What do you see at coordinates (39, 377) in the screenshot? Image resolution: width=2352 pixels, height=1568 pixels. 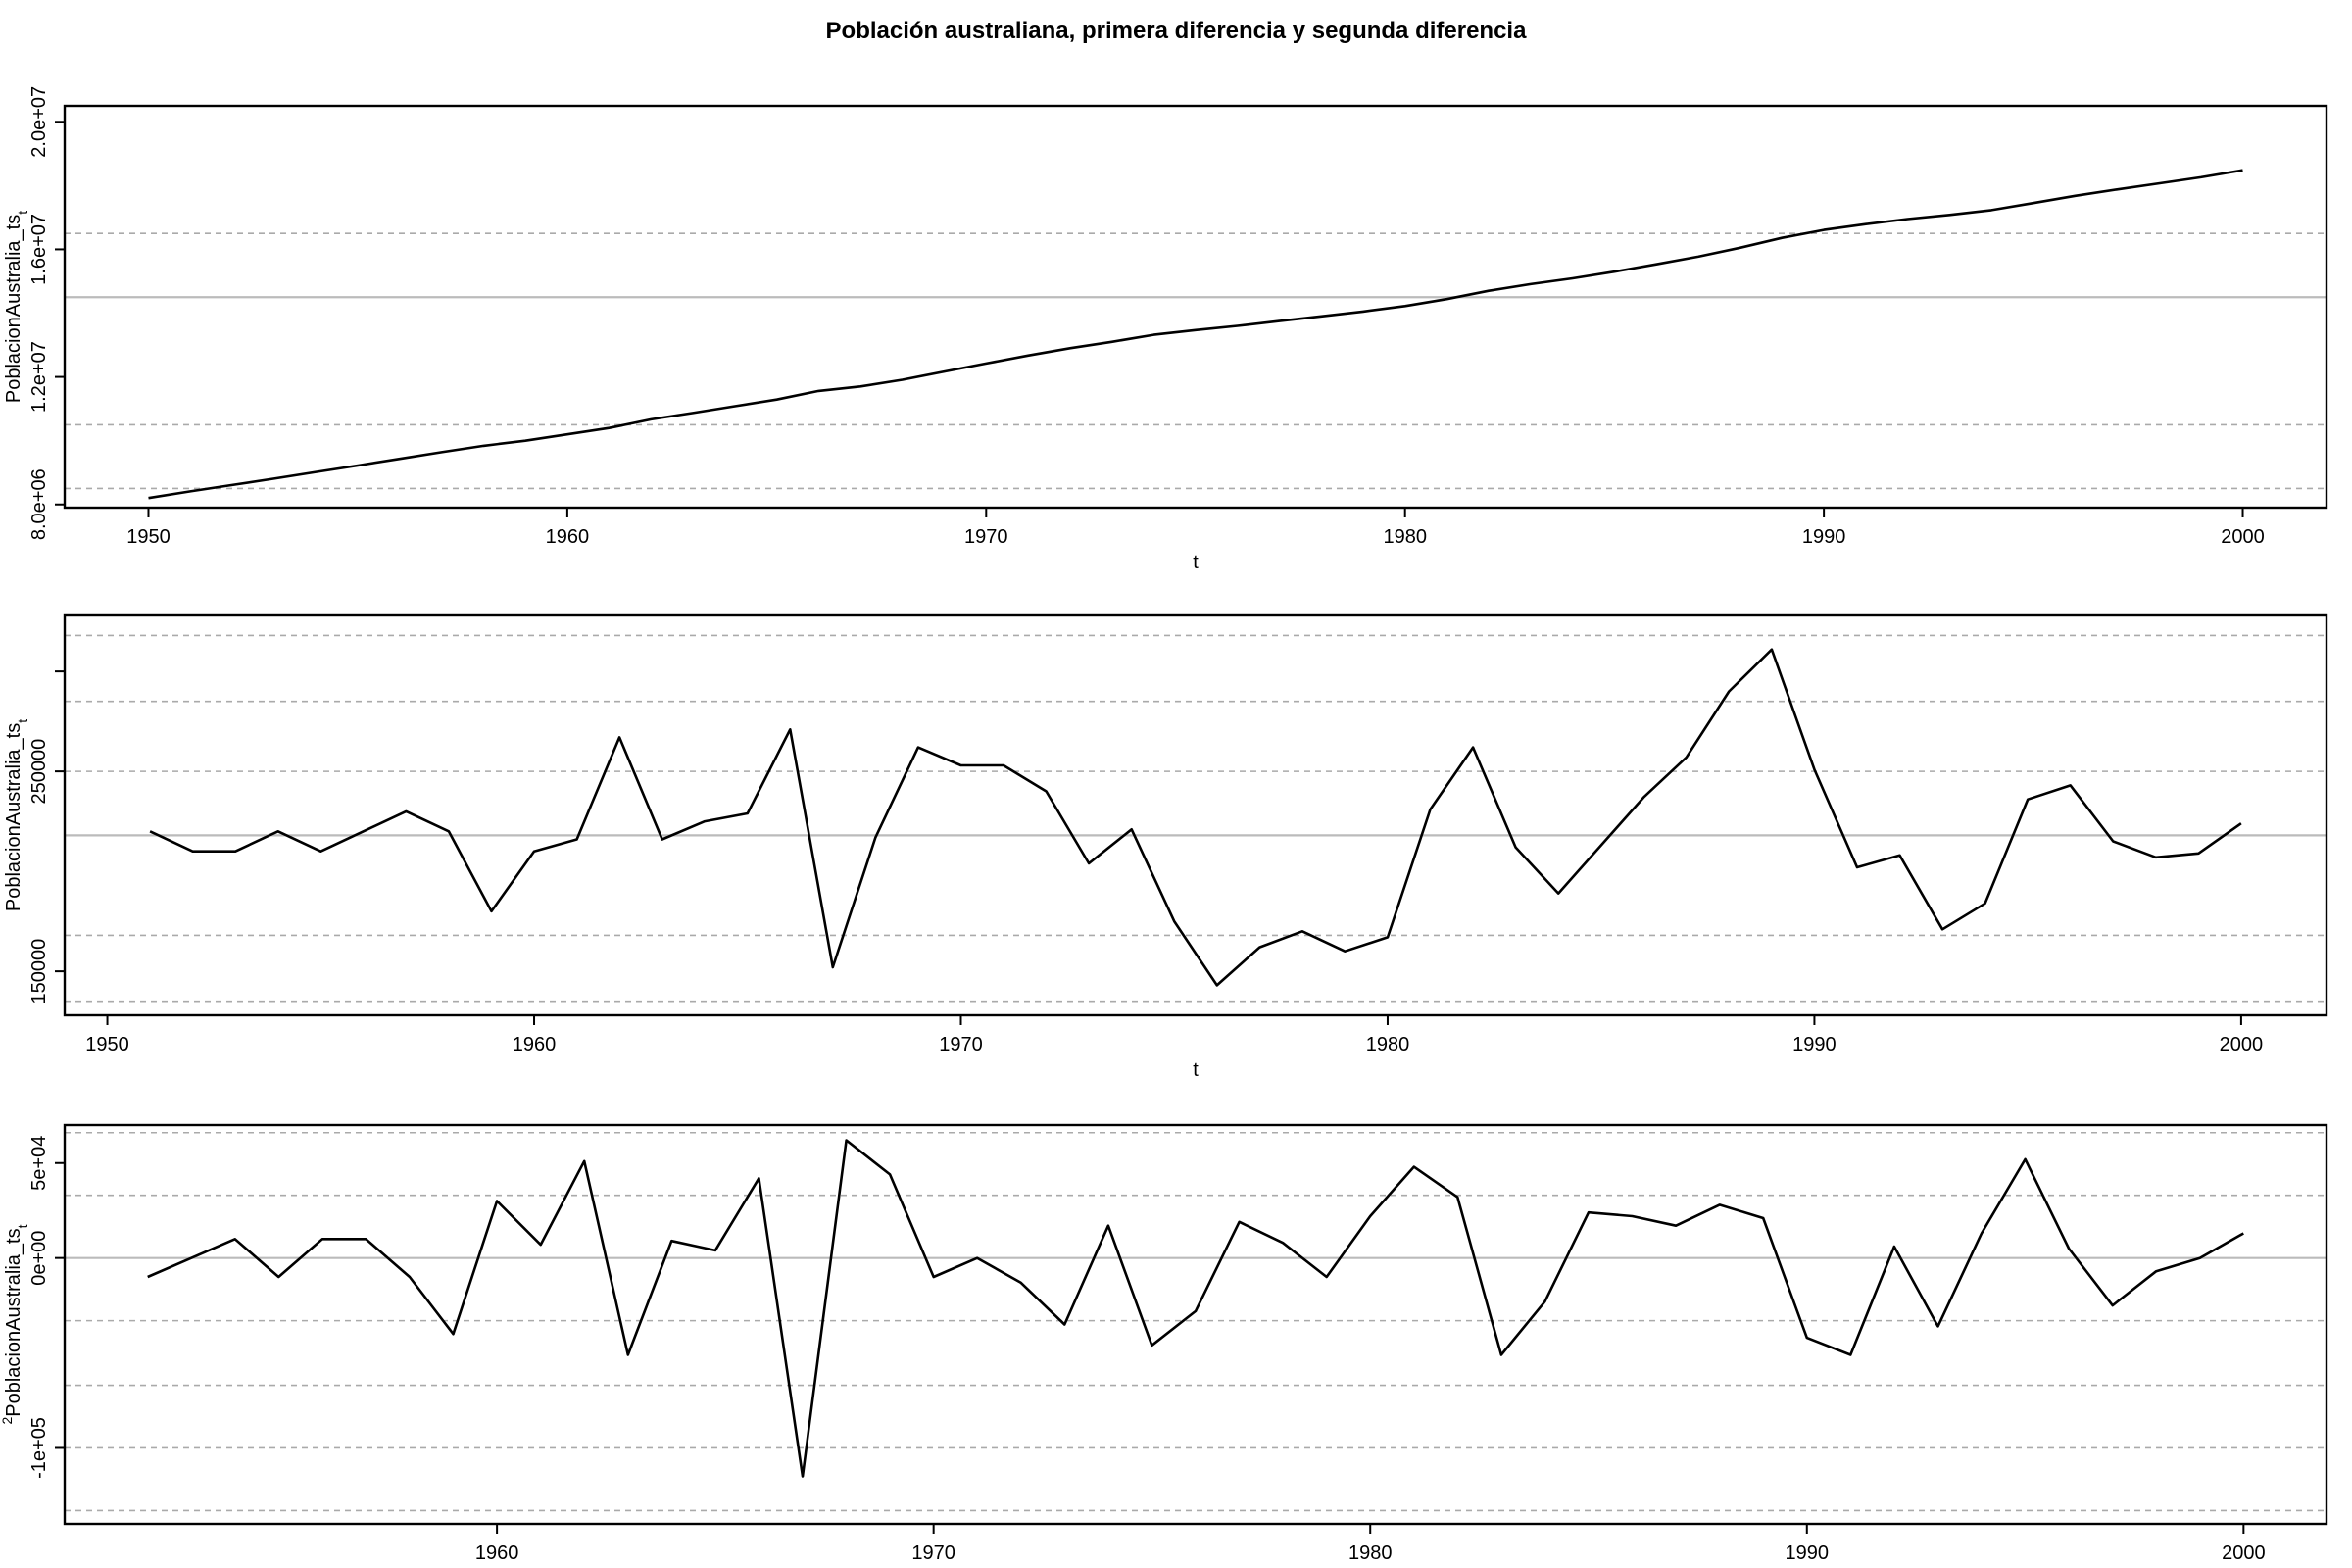 I see `y-tick-label: 1.2e+07` at bounding box center [39, 377].